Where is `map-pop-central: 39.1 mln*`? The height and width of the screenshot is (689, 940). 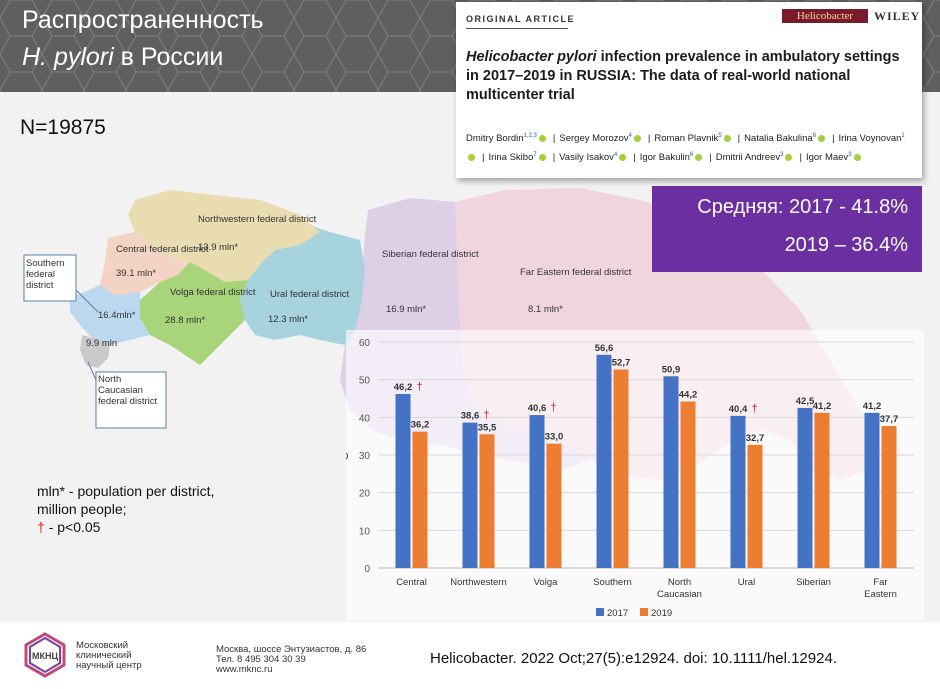
map-pop-central: 39.1 mln* is located at coordinates (136, 273).